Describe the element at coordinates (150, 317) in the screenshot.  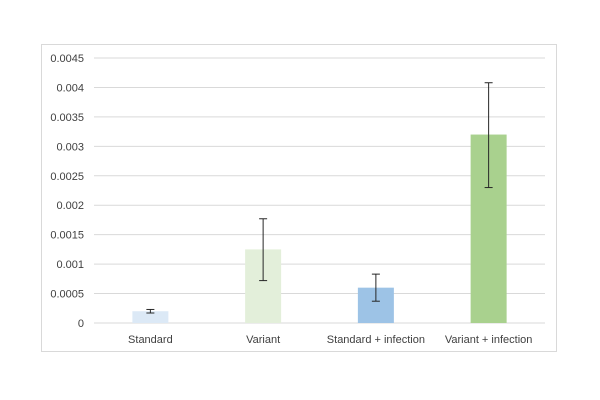
I see `bar` at that location.